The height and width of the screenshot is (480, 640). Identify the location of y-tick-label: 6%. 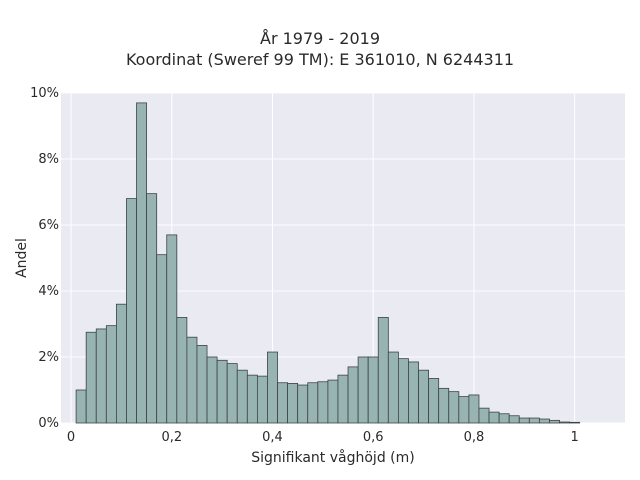
(48, 225).